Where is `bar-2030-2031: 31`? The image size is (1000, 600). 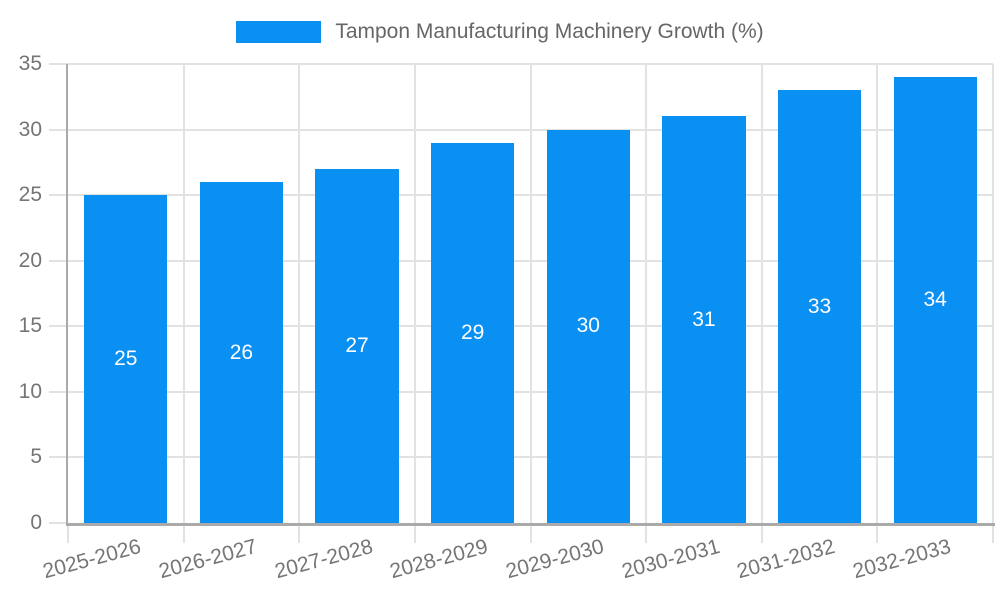 bar-2030-2031: 31 is located at coordinates (704, 319).